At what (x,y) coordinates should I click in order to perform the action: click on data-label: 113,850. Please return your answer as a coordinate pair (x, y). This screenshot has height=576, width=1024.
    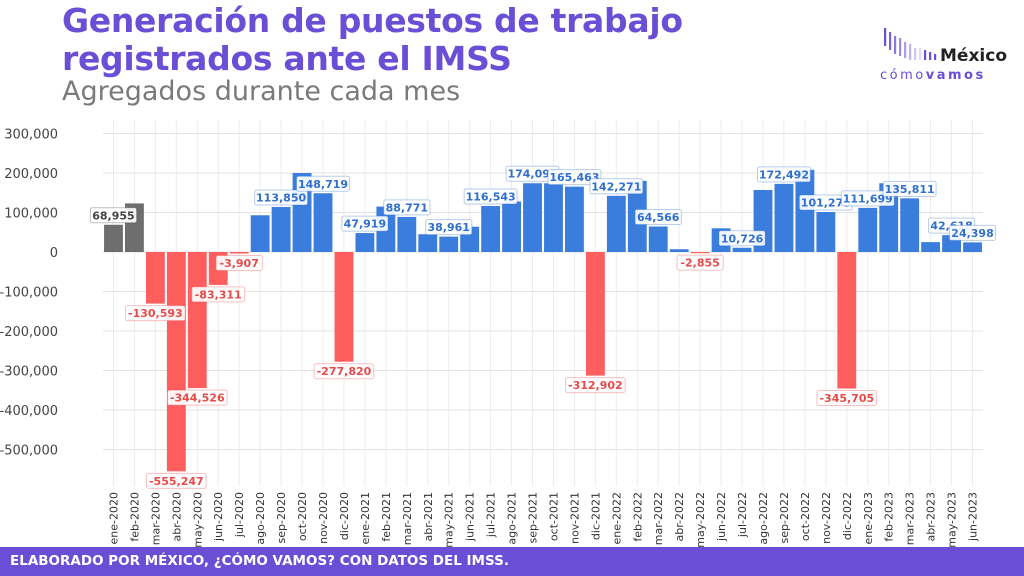
    Looking at the image, I should click on (281, 198).